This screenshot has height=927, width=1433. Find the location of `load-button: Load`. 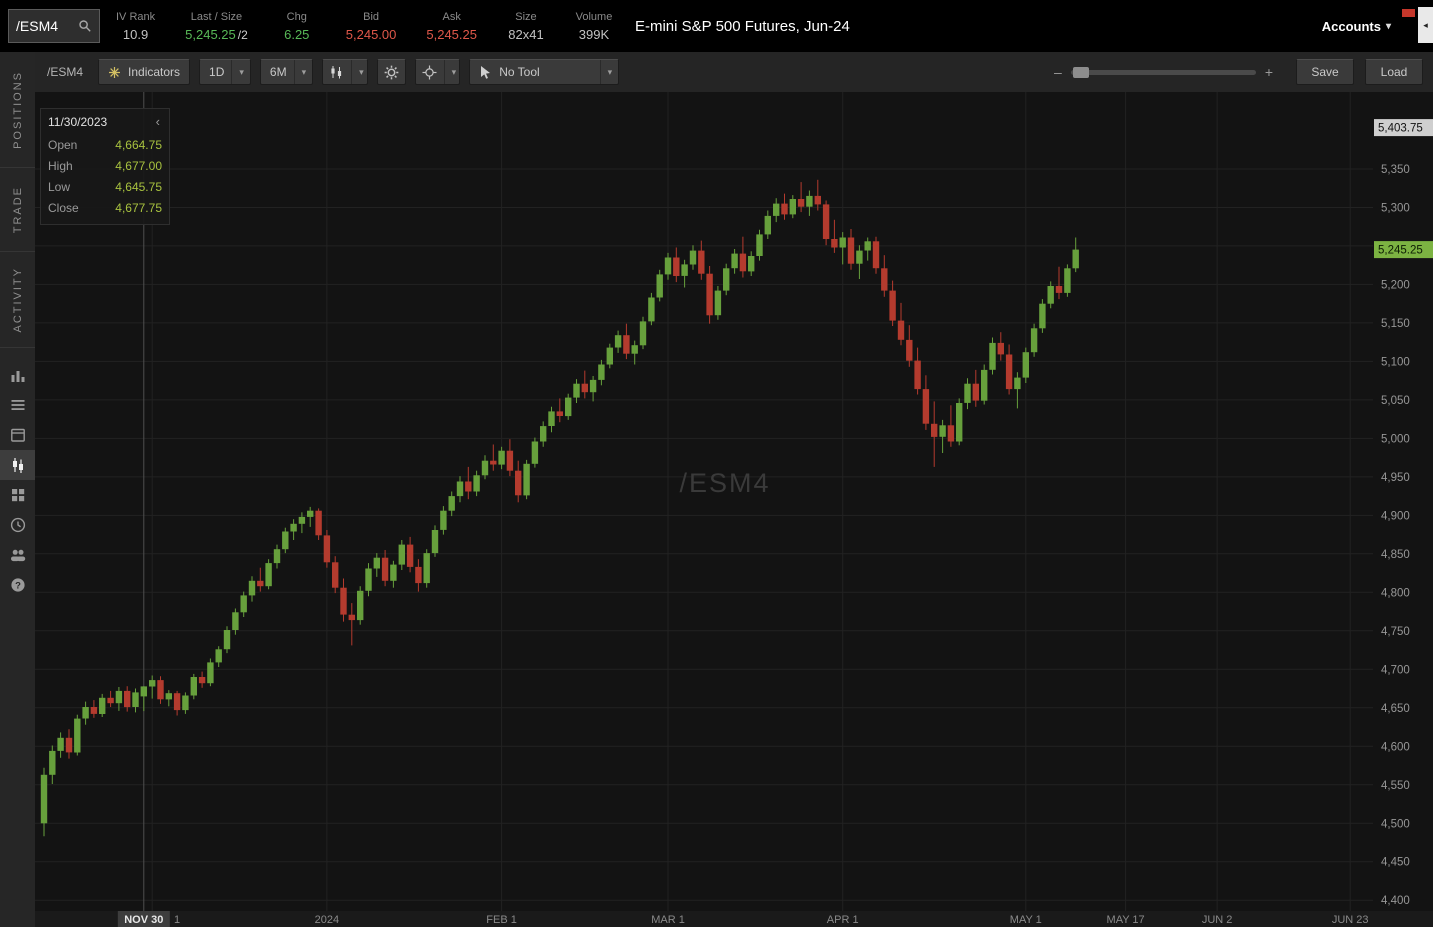

load-button: Load is located at coordinates (1394, 72).